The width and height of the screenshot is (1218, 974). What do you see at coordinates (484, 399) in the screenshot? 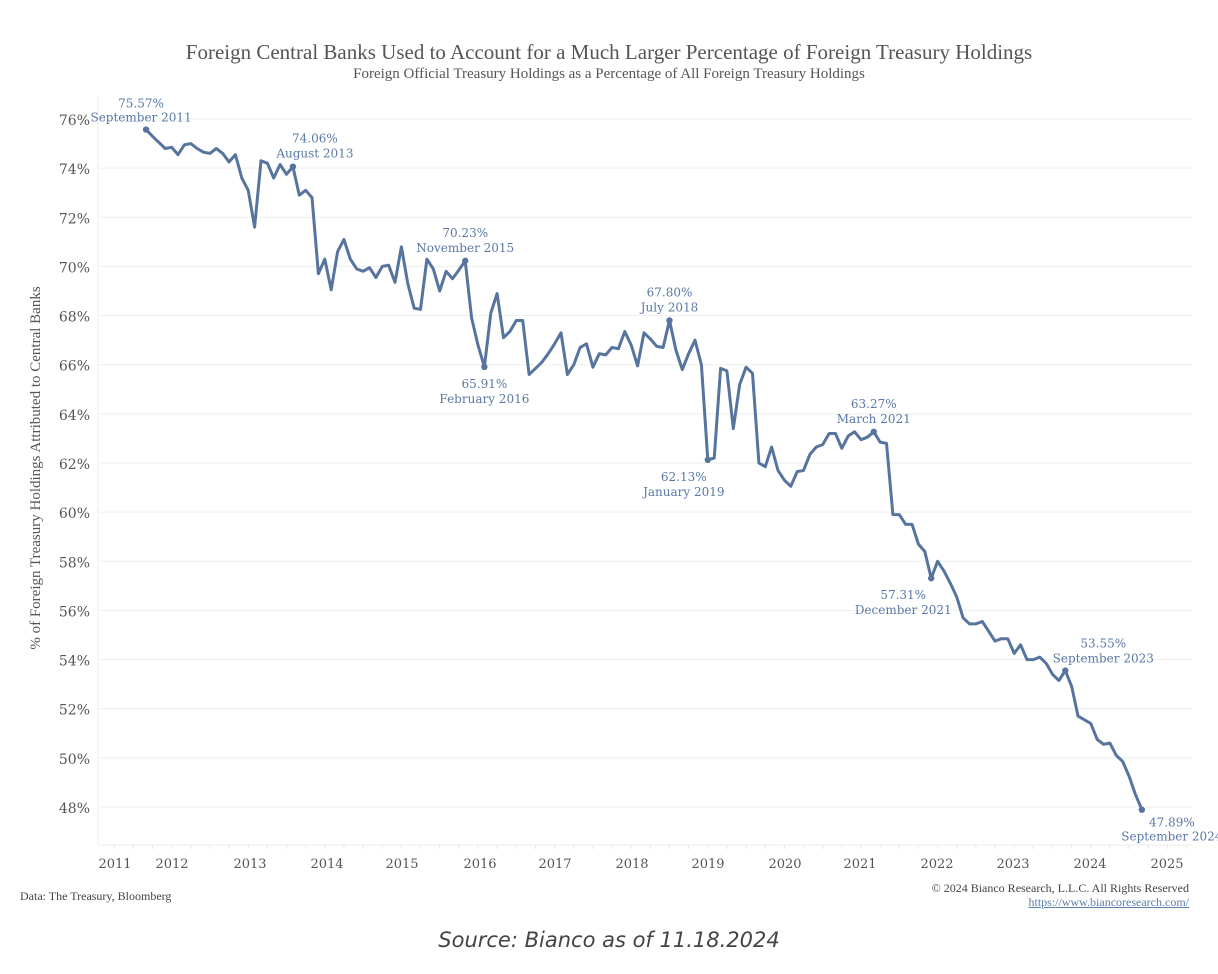
I see `annotation-date: February 2016` at bounding box center [484, 399].